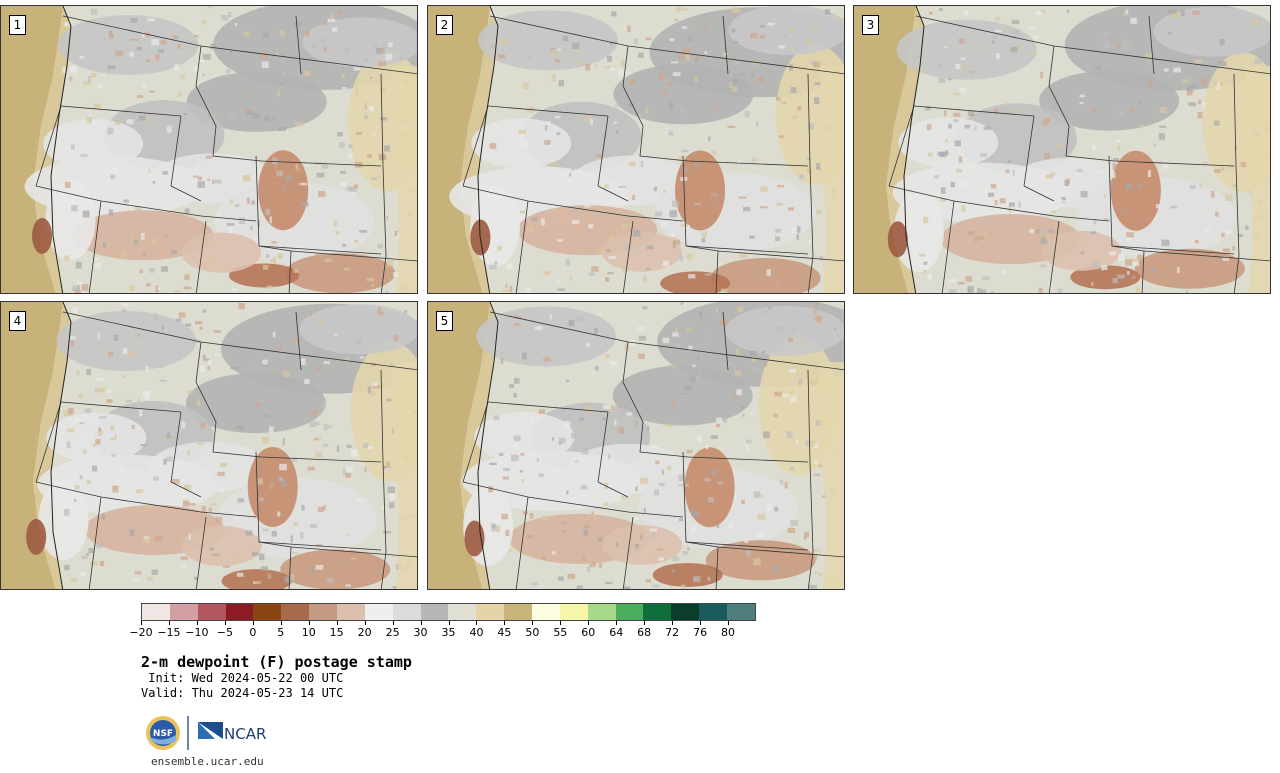  What do you see at coordinates (476, 632) in the screenshot?
I see `colorbar-tick-label: 40` at bounding box center [476, 632].